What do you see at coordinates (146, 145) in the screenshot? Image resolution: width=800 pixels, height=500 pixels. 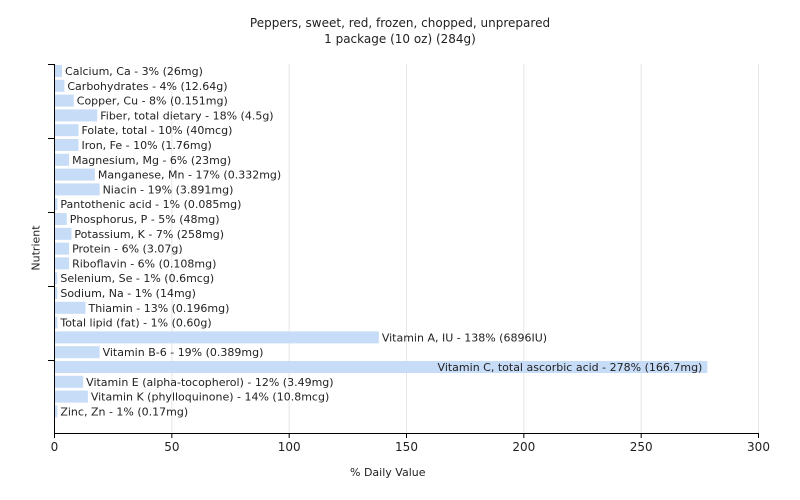 I see `data-label: Iron, Fe - 10% (1.76mg)` at bounding box center [146, 145].